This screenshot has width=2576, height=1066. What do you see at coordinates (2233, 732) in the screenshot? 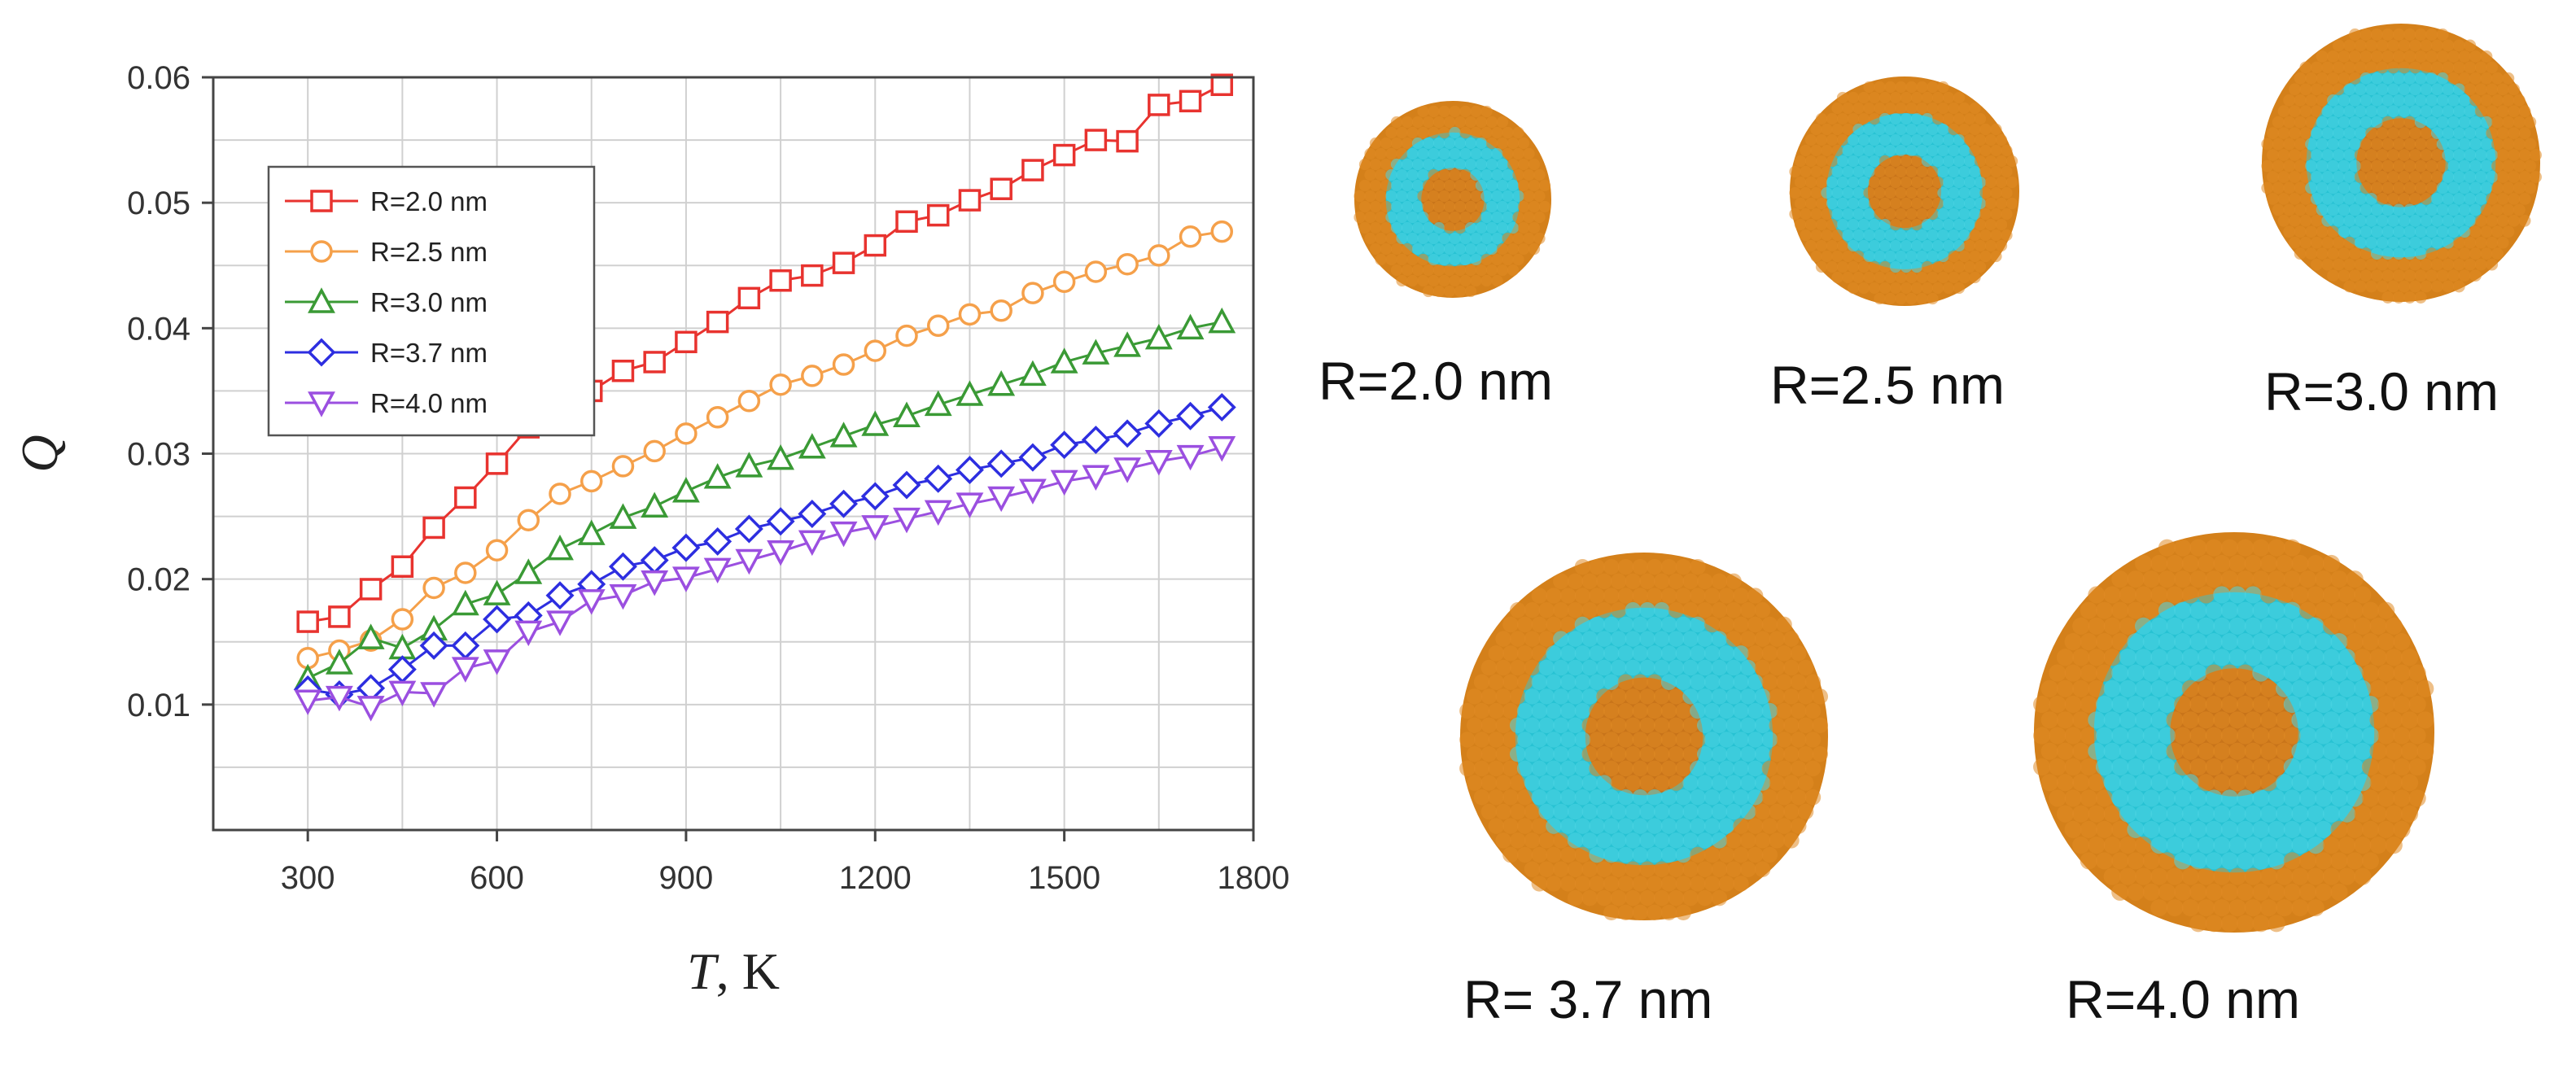
I see `nanoparticle-image-r40` at bounding box center [2233, 732].